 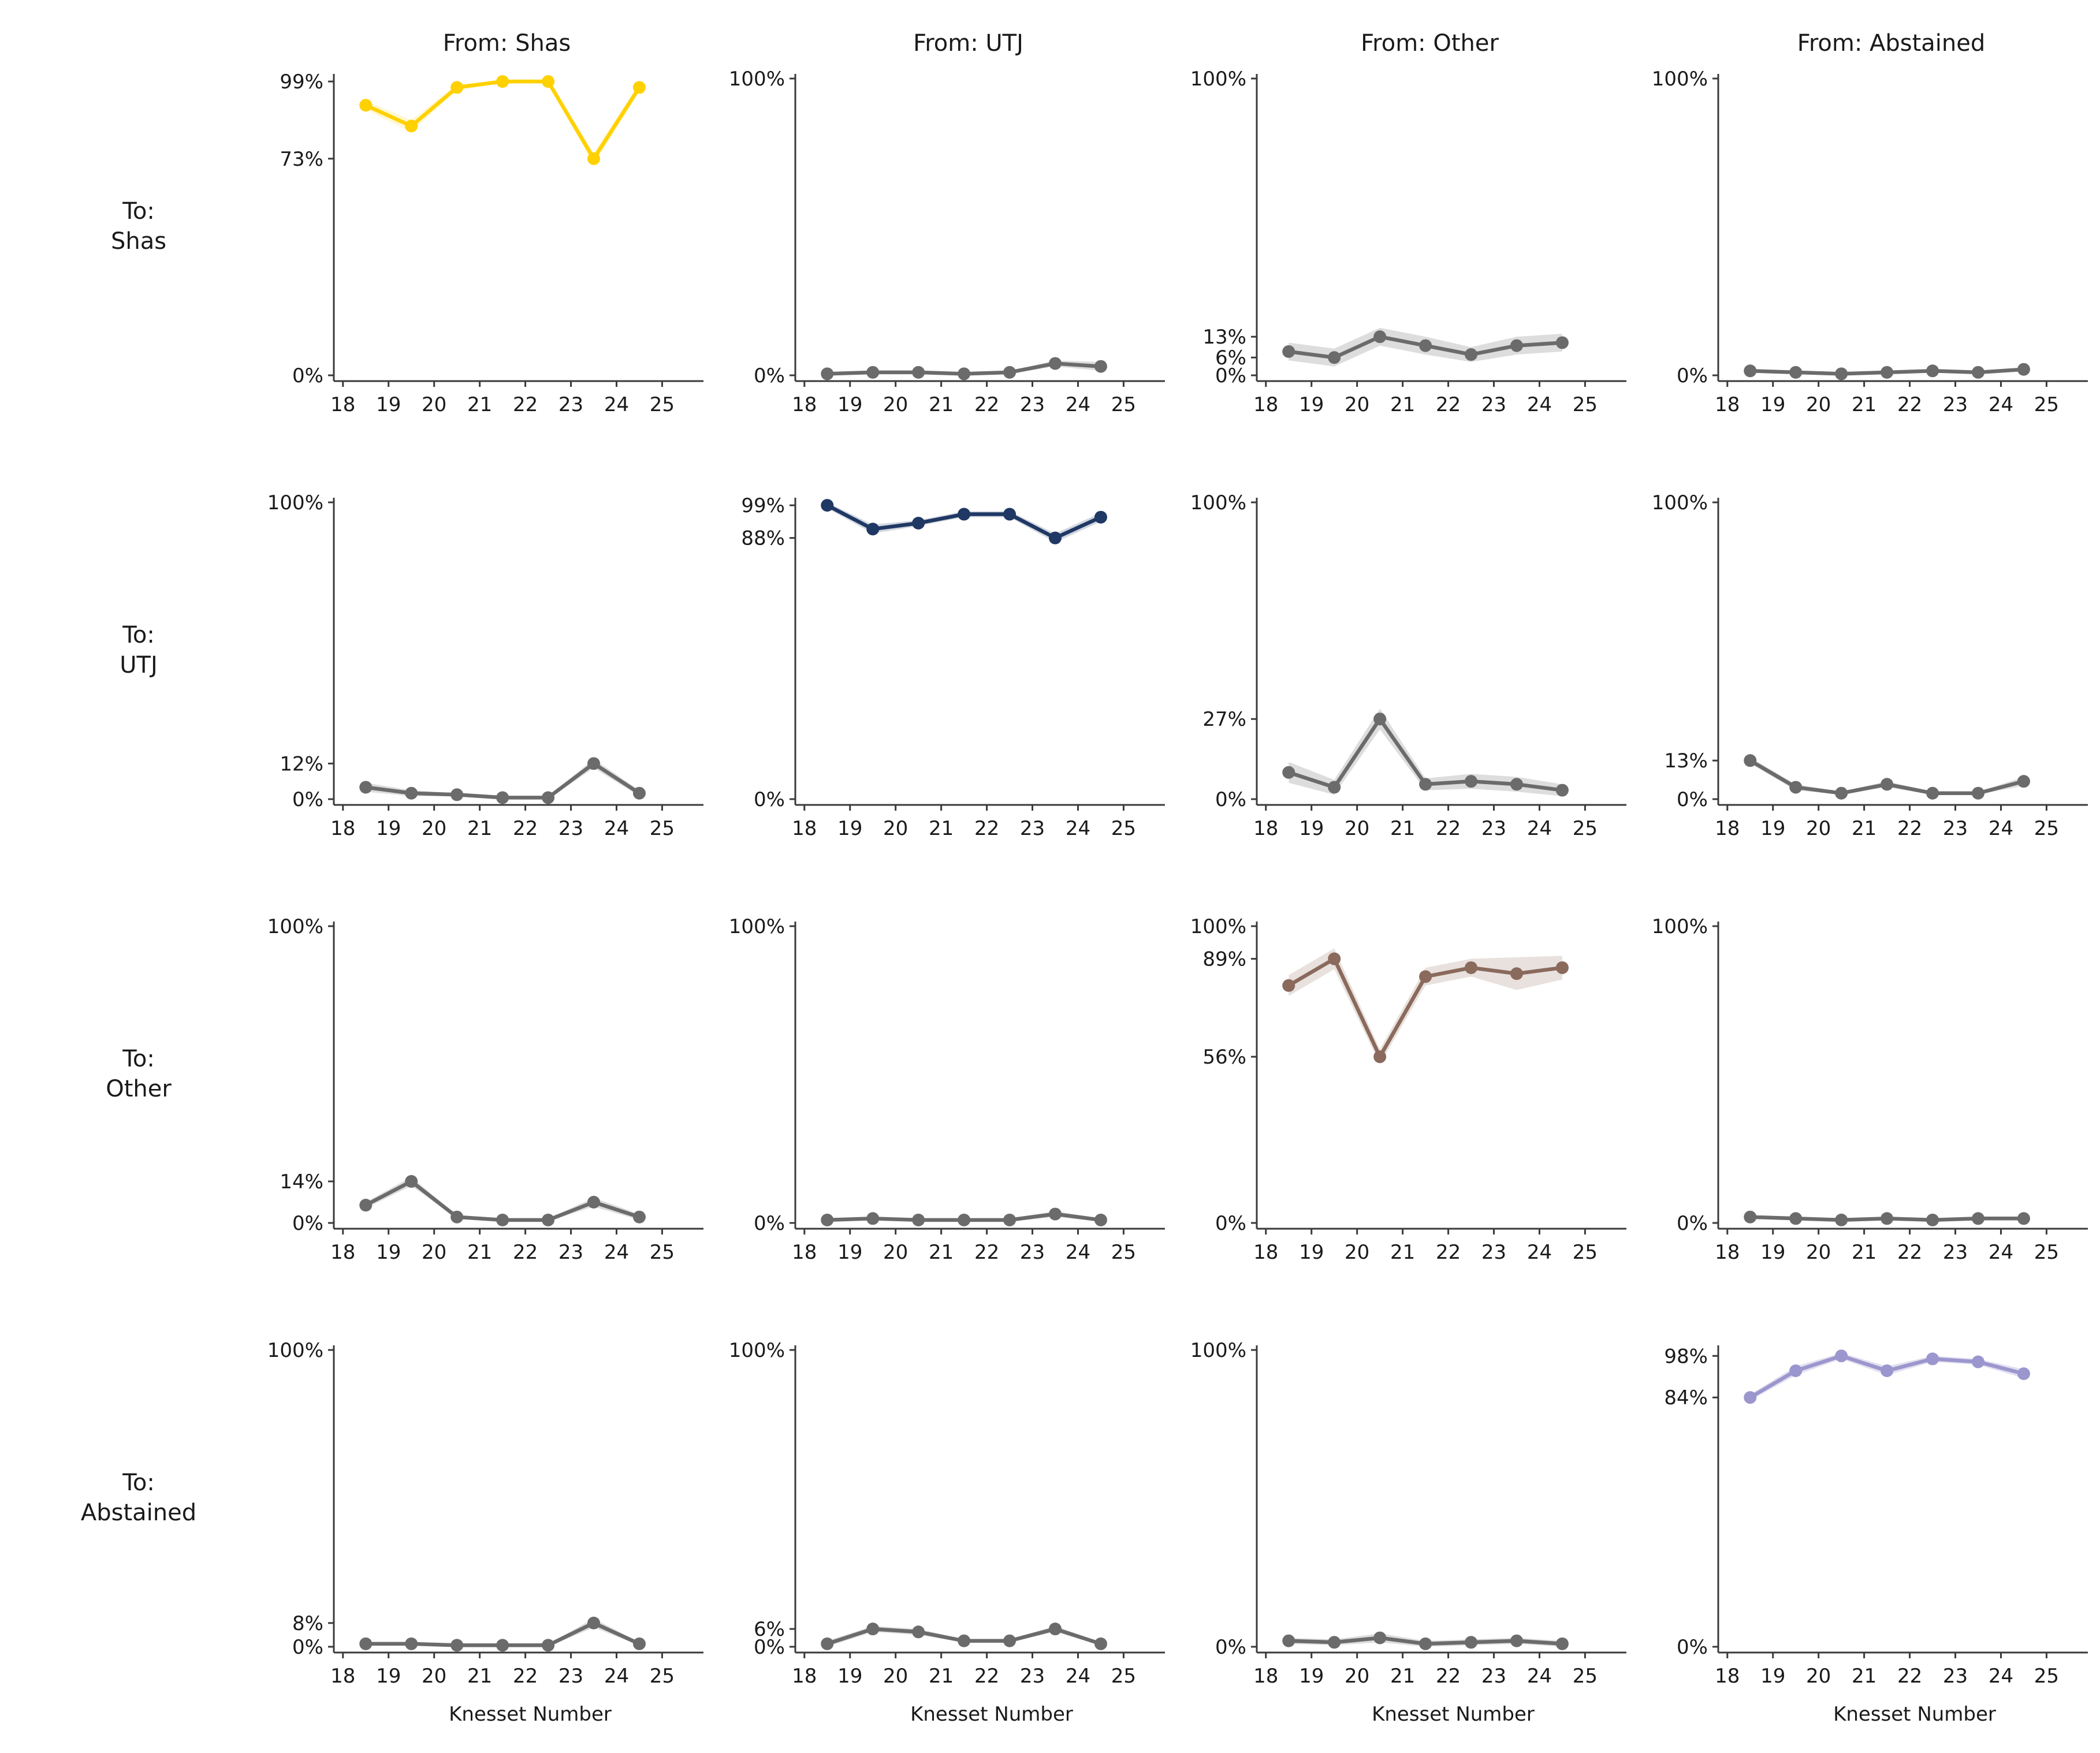 I want to click on subplot-other-to-other: 100% 89% 56% 0% 18 19 20 21 22 23 24 25, so click(x=1408, y=1117).